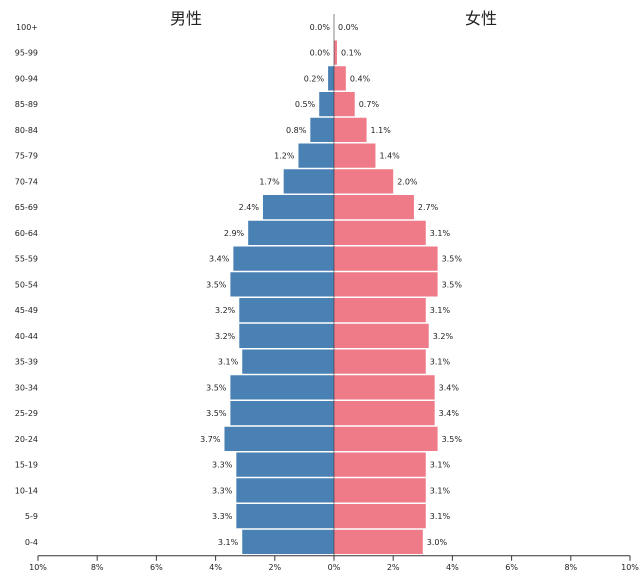  Describe the element at coordinates (26, 362) in the screenshot. I see `age-label: 35-39` at that location.